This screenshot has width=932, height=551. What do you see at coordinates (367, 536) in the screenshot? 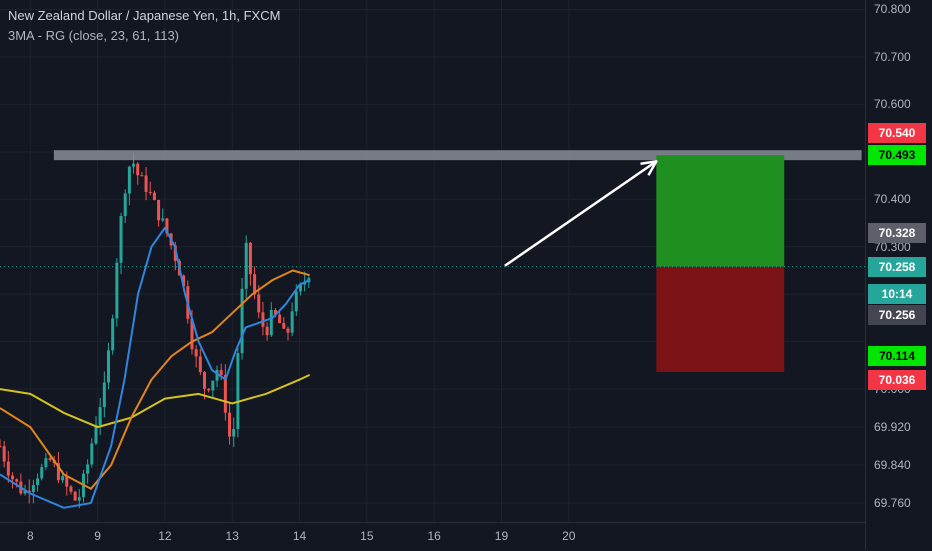
I see `time-tick-label: 15` at bounding box center [367, 536].